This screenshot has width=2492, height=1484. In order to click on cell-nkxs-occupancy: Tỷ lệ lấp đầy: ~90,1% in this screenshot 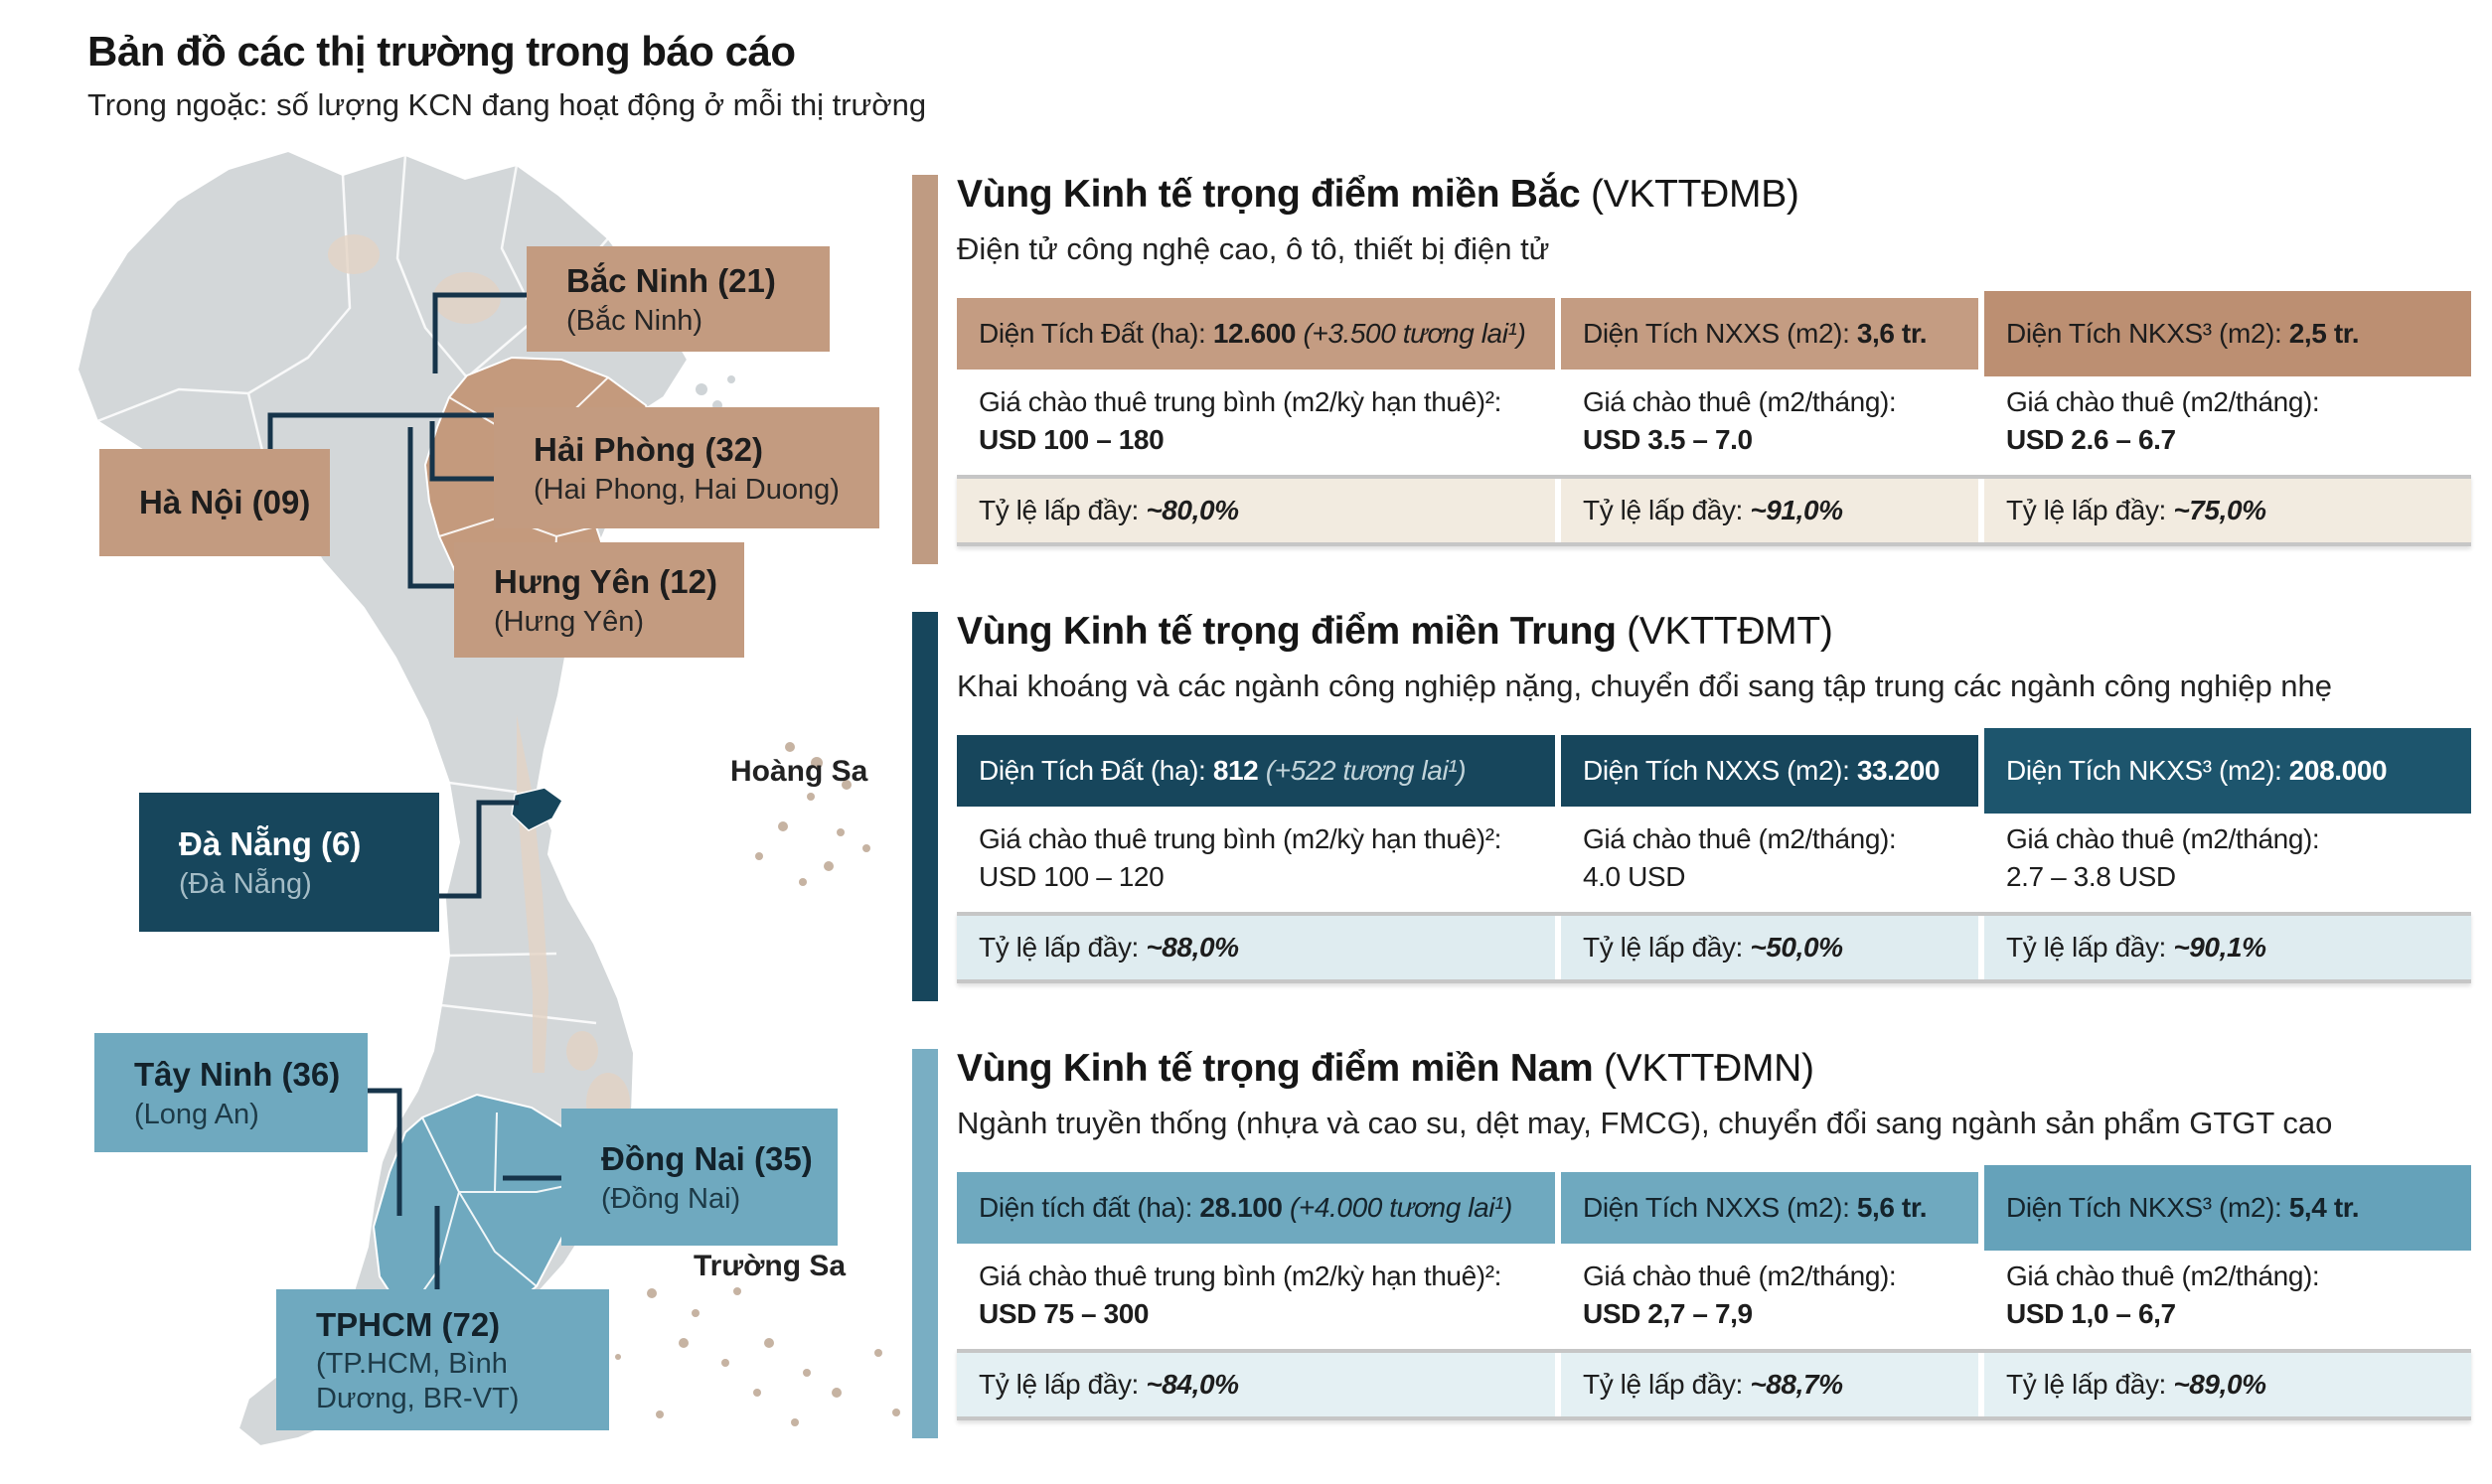, I will do `click(2227, 947)`.